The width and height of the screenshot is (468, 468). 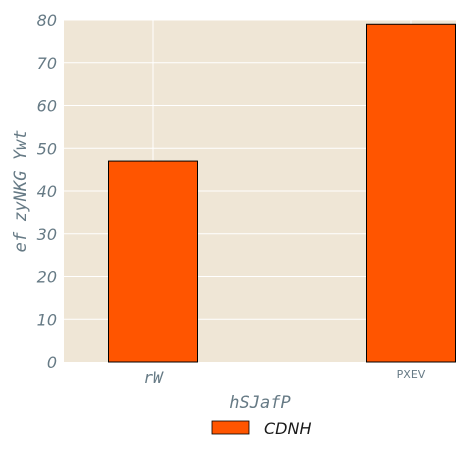 What do you see at coordinates (153, 261) in the screenshot?
I see `bar-rW` at bounding box center [153, 261].